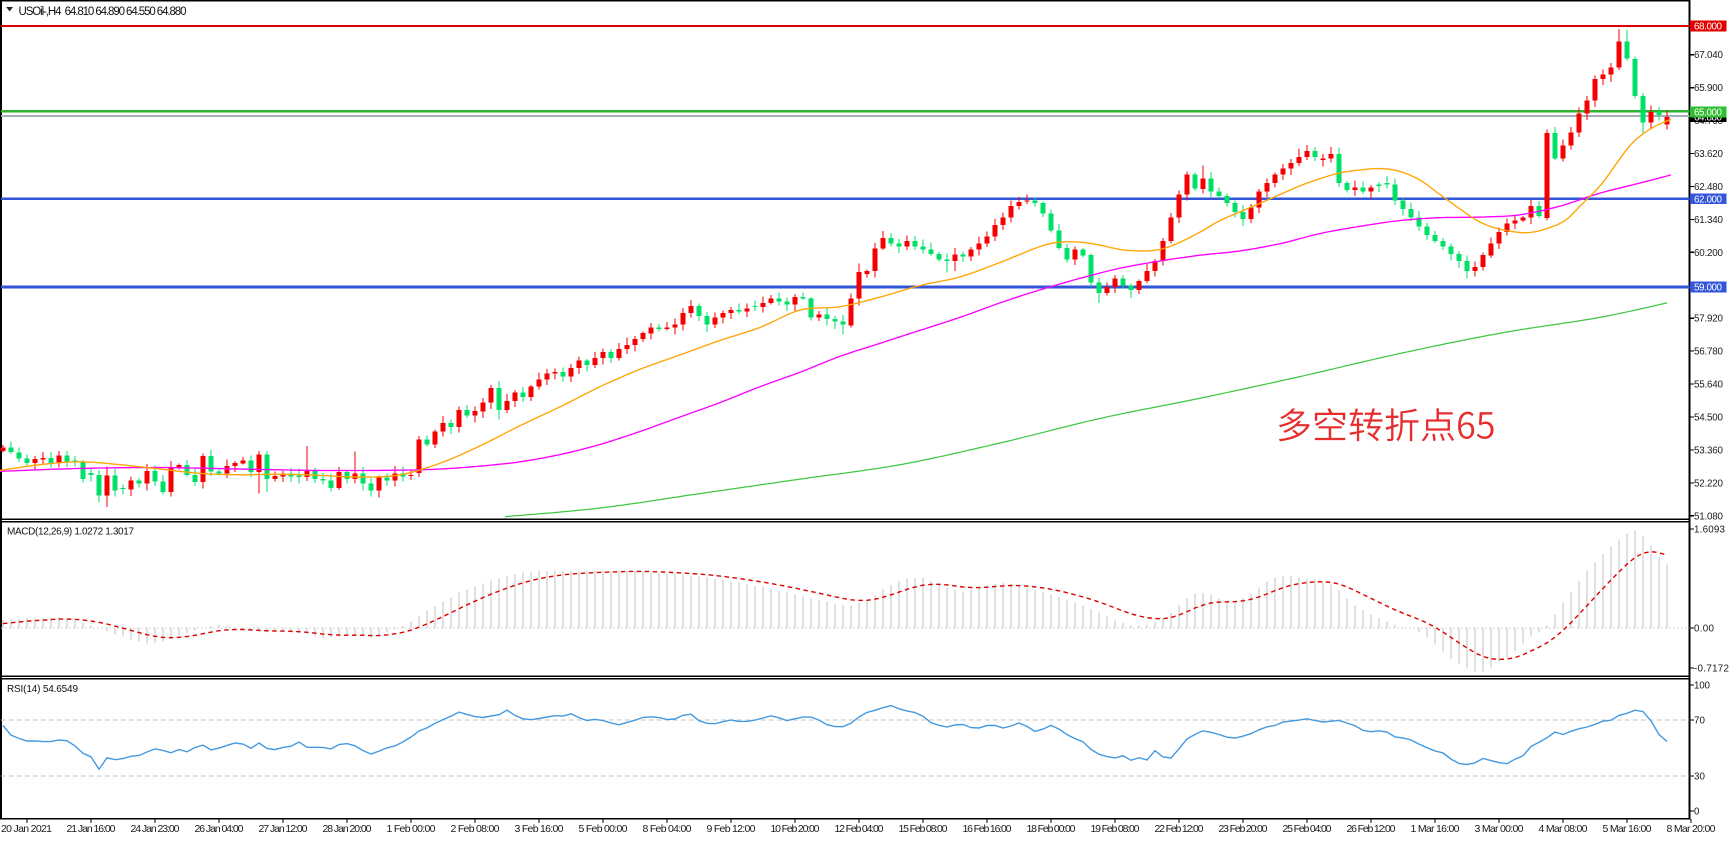 The width and height of the screenshot is (1731, 846). What do you see at coordinates (1691, 829) in the screenshot?
I see `svg-text: 8 Mar 20:00` at bounding box center [1691, 829].